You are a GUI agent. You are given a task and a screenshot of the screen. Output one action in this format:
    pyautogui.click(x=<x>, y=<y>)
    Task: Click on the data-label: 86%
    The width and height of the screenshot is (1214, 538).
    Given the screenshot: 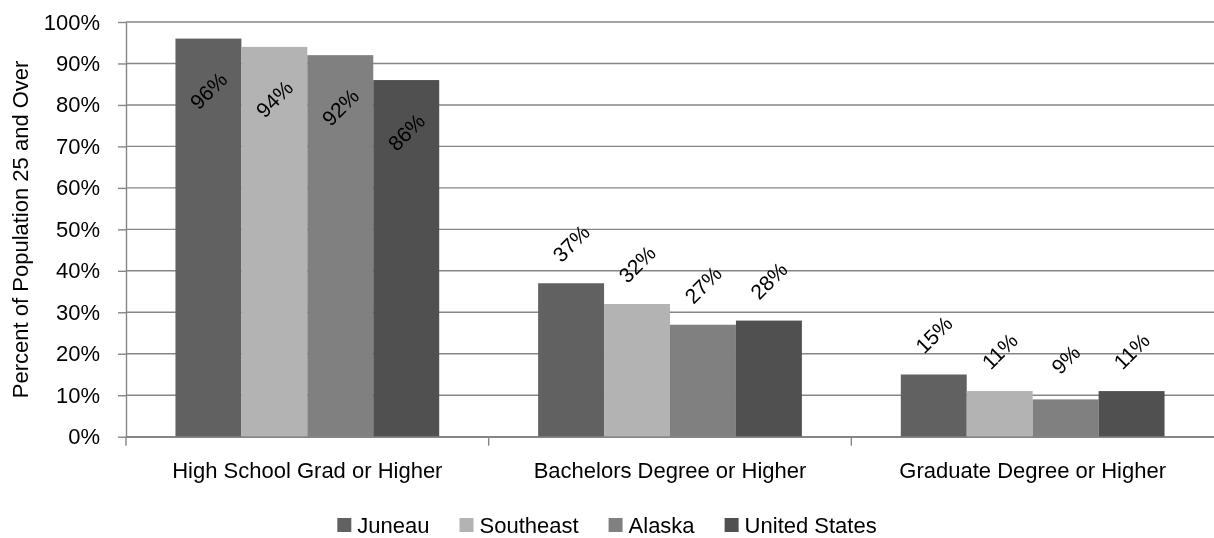 What is the action you would take?
    pyautogui.click(x=406, y=132)
    